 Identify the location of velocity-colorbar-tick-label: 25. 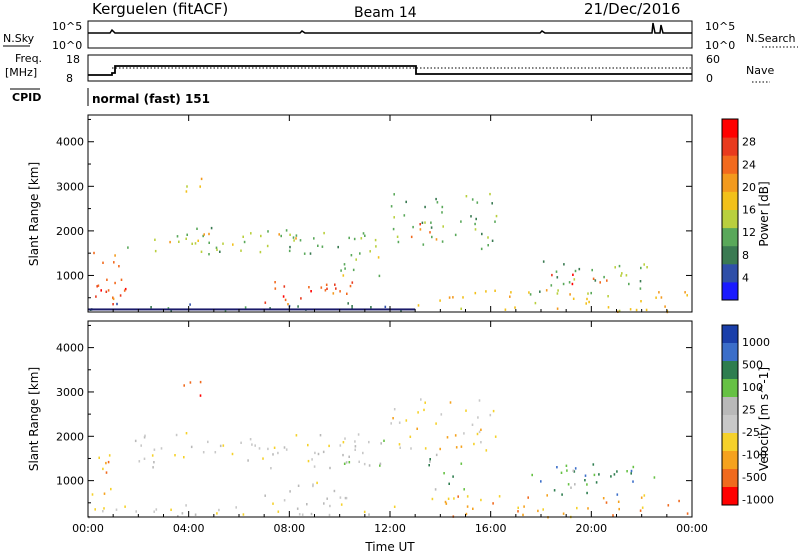
(749, 409).